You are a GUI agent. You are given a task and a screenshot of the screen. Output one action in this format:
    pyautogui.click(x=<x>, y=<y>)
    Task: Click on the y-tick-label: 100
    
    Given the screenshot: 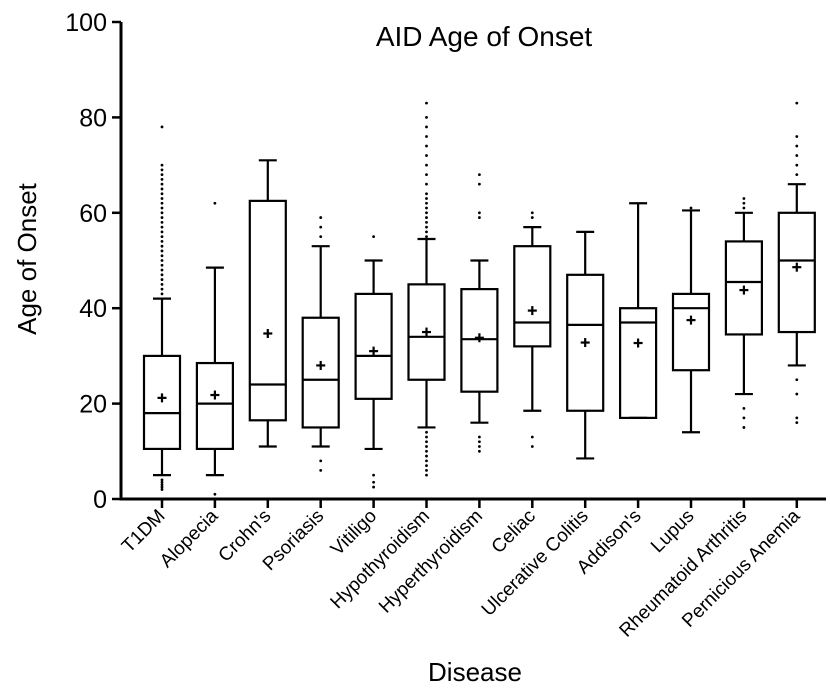 What is the action you would take?
    pyautogui.click(x=86, y=23)
    